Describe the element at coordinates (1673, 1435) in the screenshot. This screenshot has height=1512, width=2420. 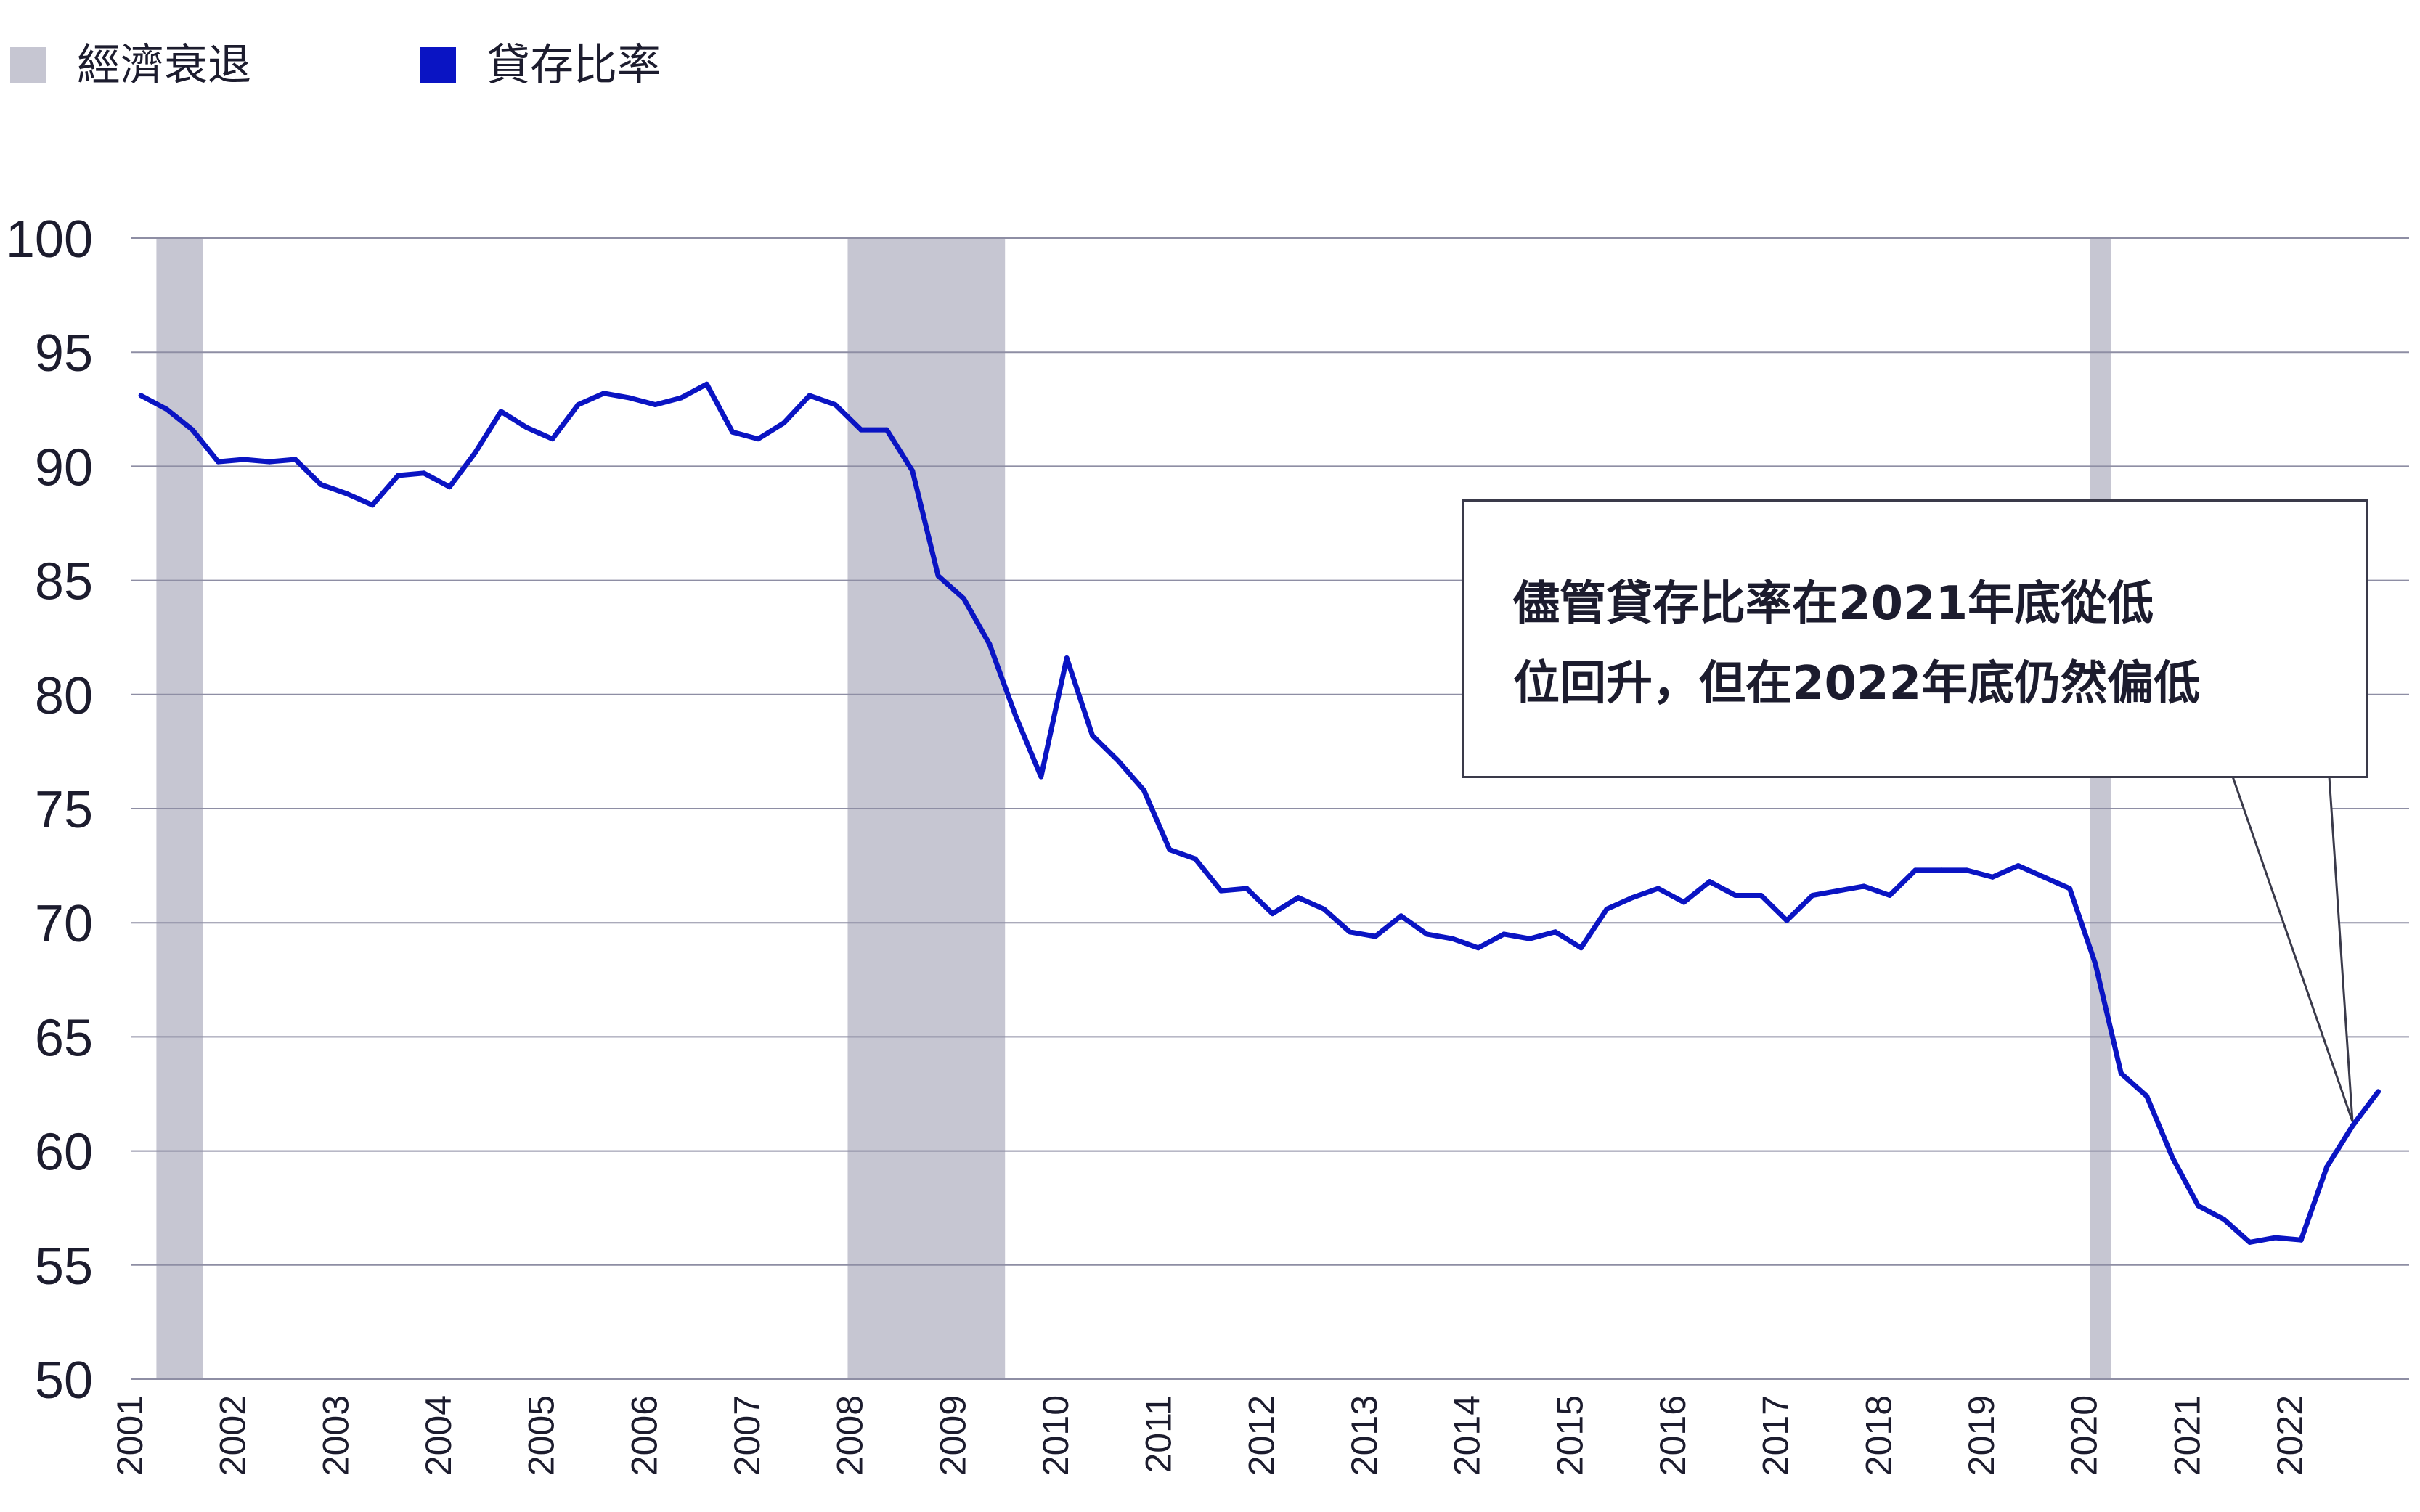
I see `x-tick-2016: 2016` at that location.